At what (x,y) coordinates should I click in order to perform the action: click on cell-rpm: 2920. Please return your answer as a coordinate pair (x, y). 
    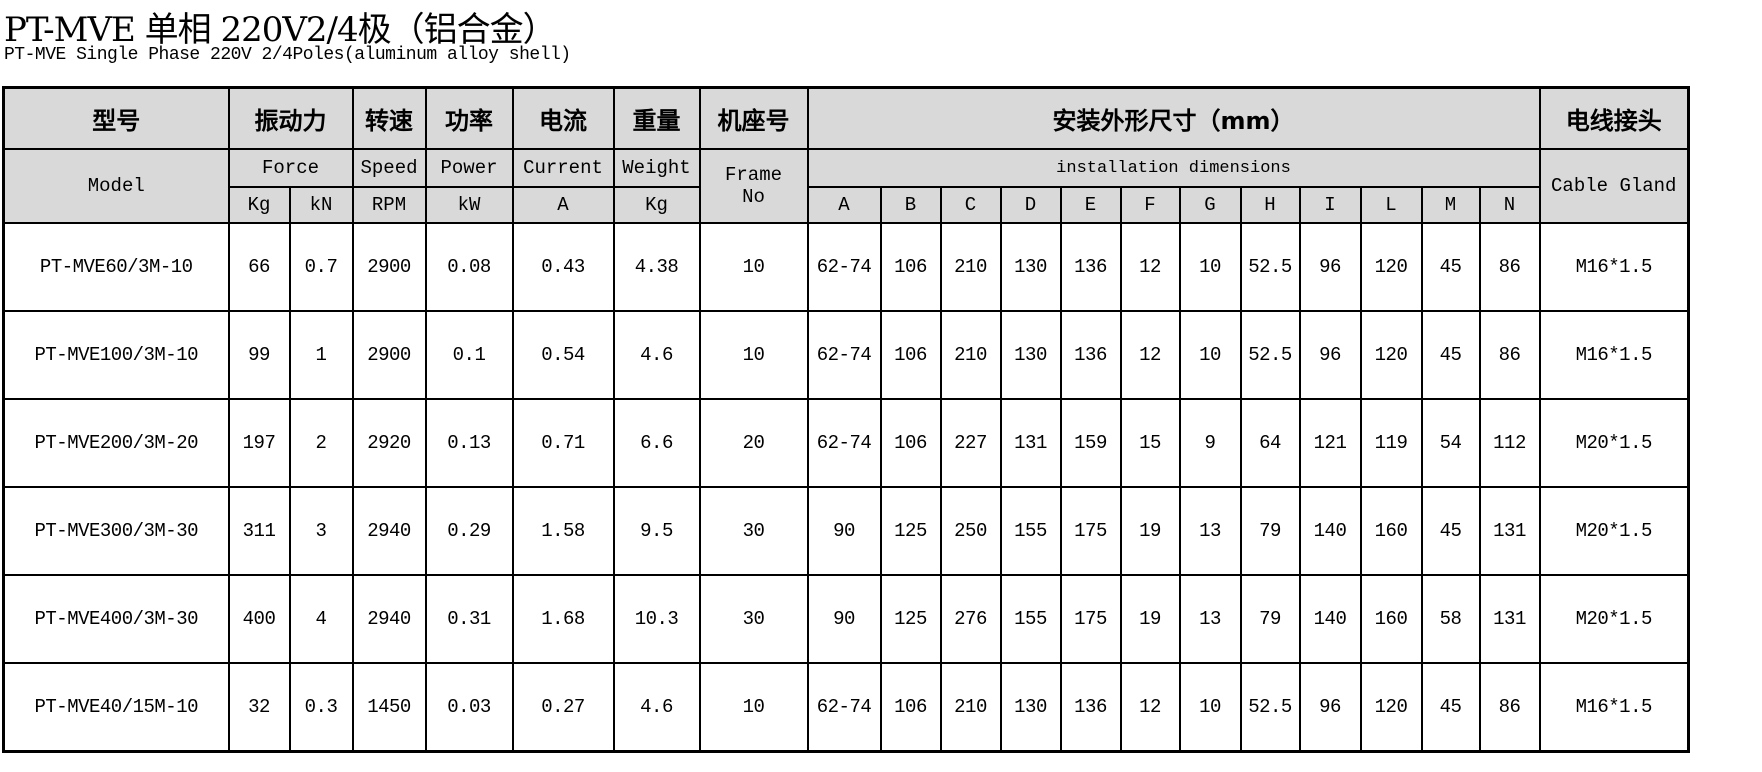
    Looking at the image, I should click on (389, 443).